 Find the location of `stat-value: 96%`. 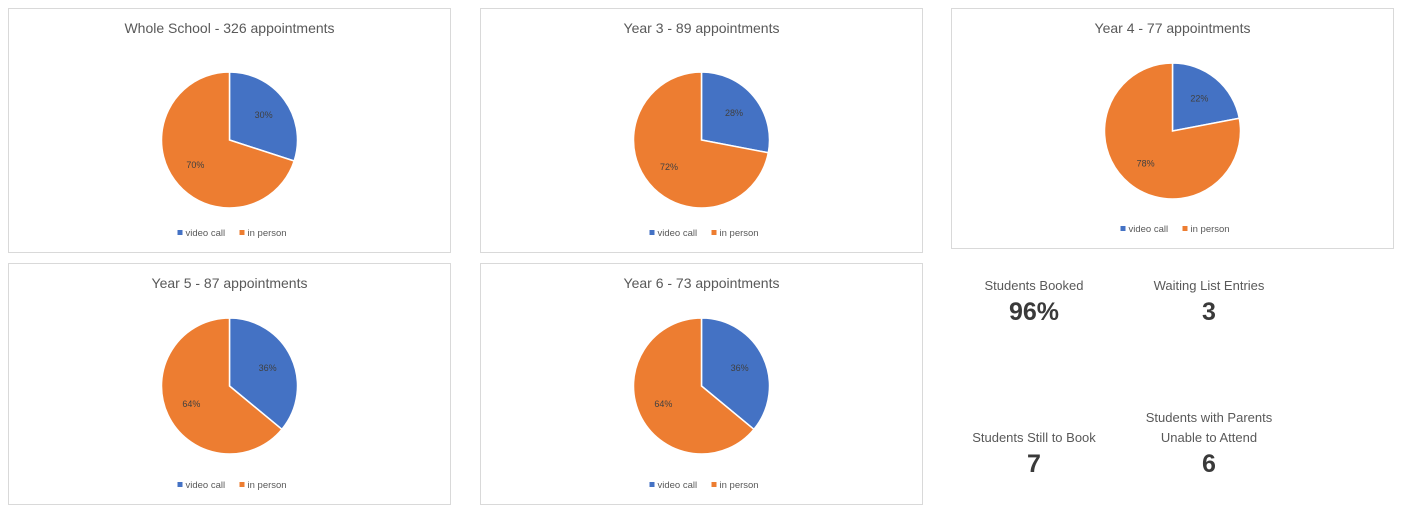

stat-value: 96% is located at coordinates (1034, 312).